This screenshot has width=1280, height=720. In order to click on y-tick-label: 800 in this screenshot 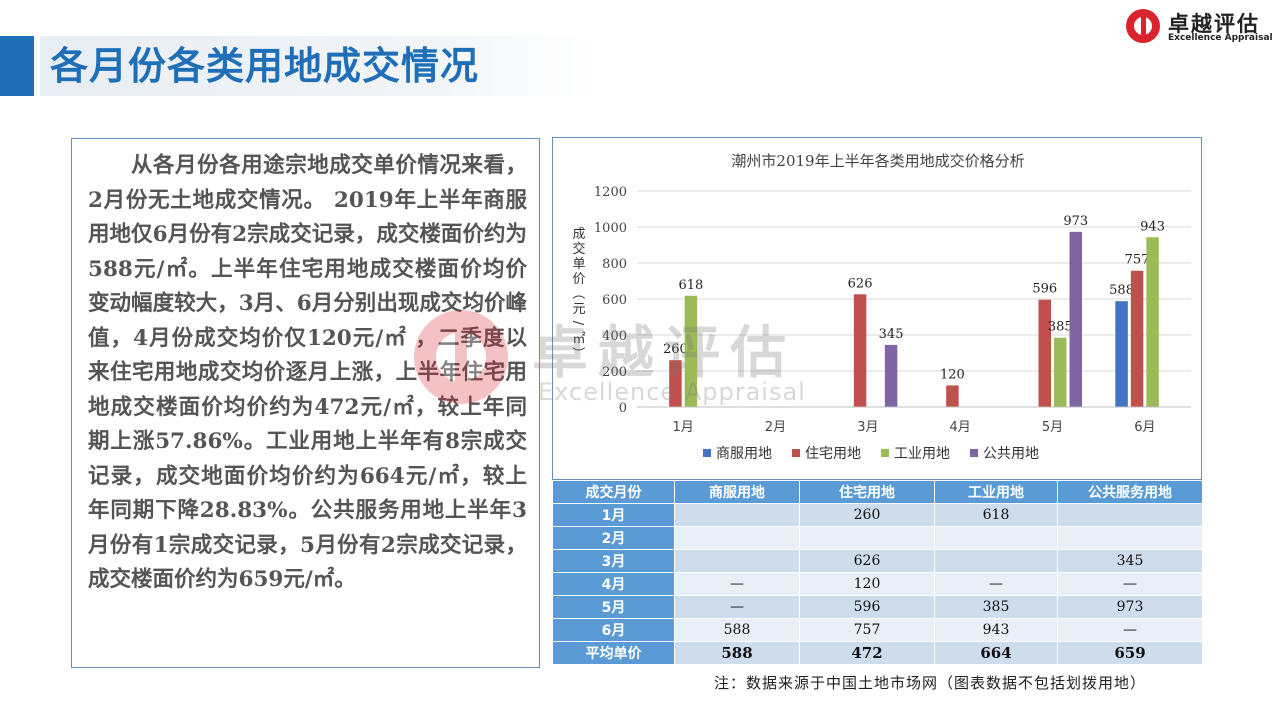, I will do `click(614, 264)`.